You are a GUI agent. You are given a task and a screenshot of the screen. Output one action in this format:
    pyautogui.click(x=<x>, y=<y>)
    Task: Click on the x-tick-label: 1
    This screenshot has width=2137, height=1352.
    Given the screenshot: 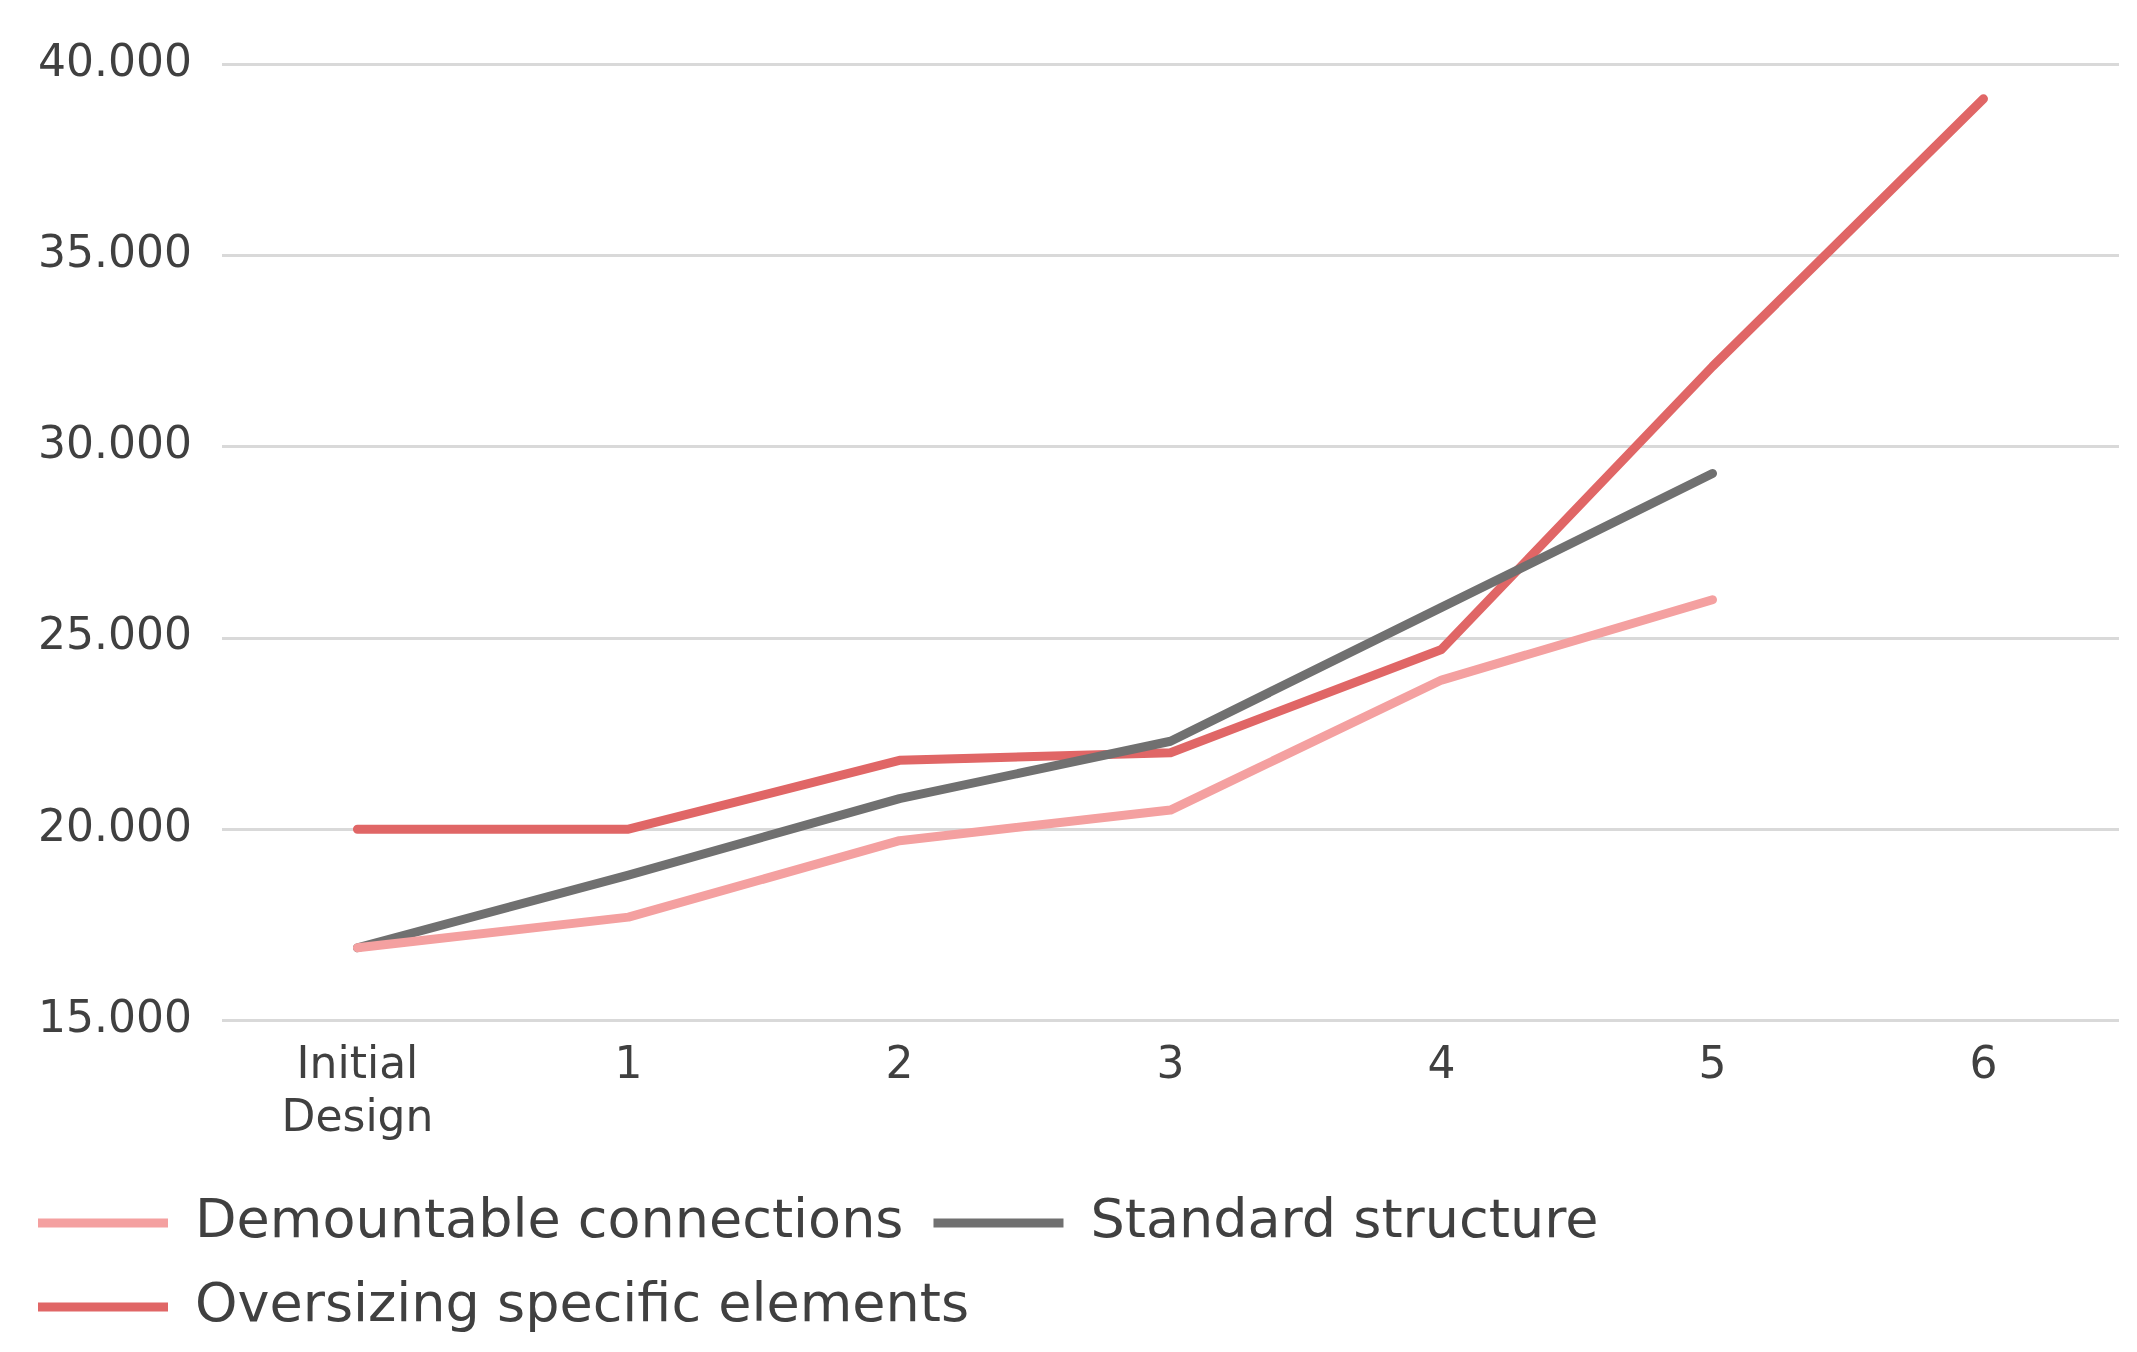 What is the action you would take?
    pyautogui.click(x=628, y=1063)
    